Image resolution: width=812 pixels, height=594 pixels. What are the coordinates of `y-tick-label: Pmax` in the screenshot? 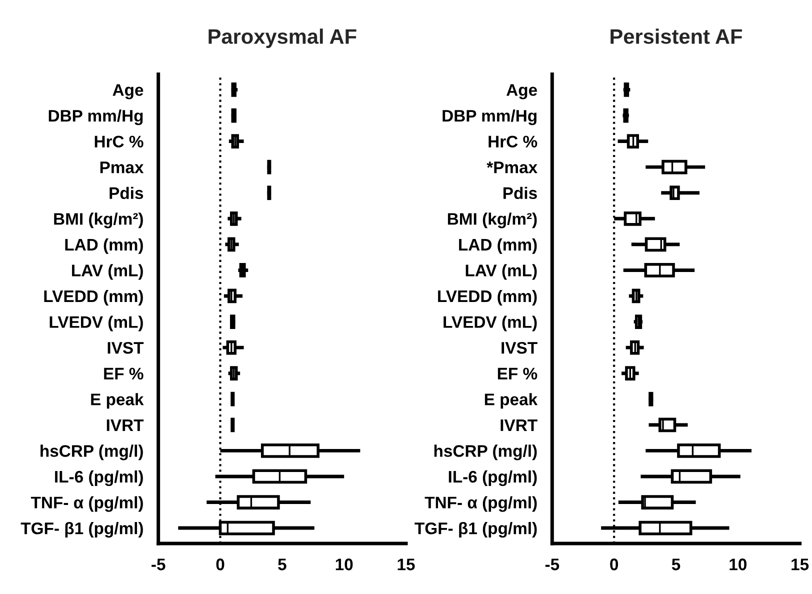 It's located at (122, 168).